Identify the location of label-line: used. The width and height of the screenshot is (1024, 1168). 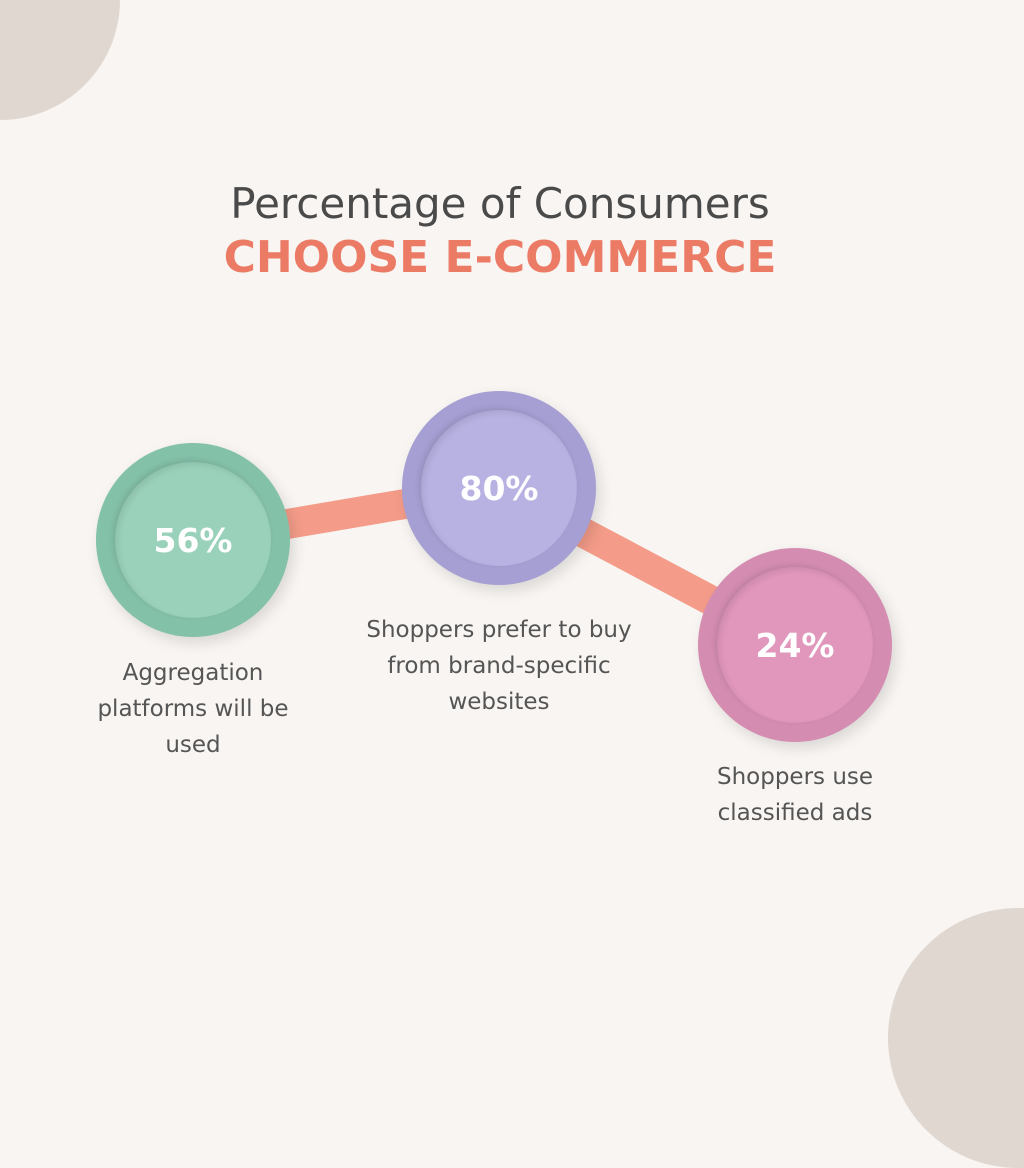
(193, 745).